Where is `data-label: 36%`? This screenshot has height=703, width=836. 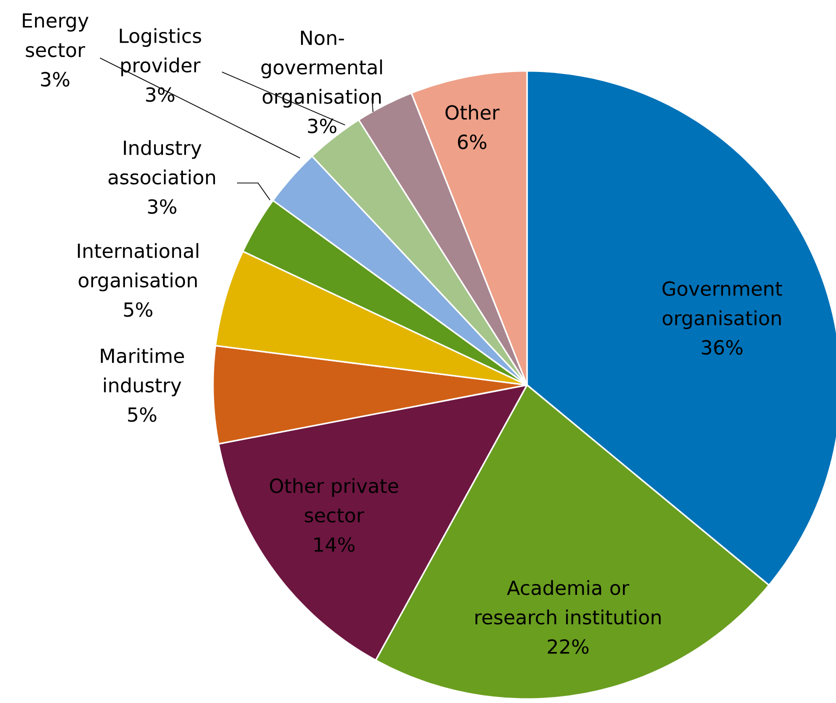
data-label: 36% is located at coordinates (722, 347).